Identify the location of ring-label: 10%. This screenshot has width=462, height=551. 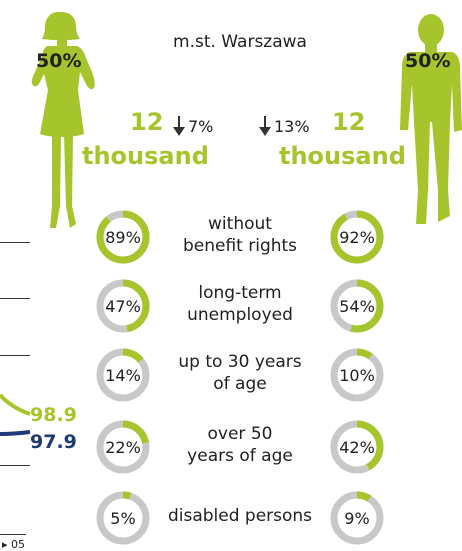
(357, 375).